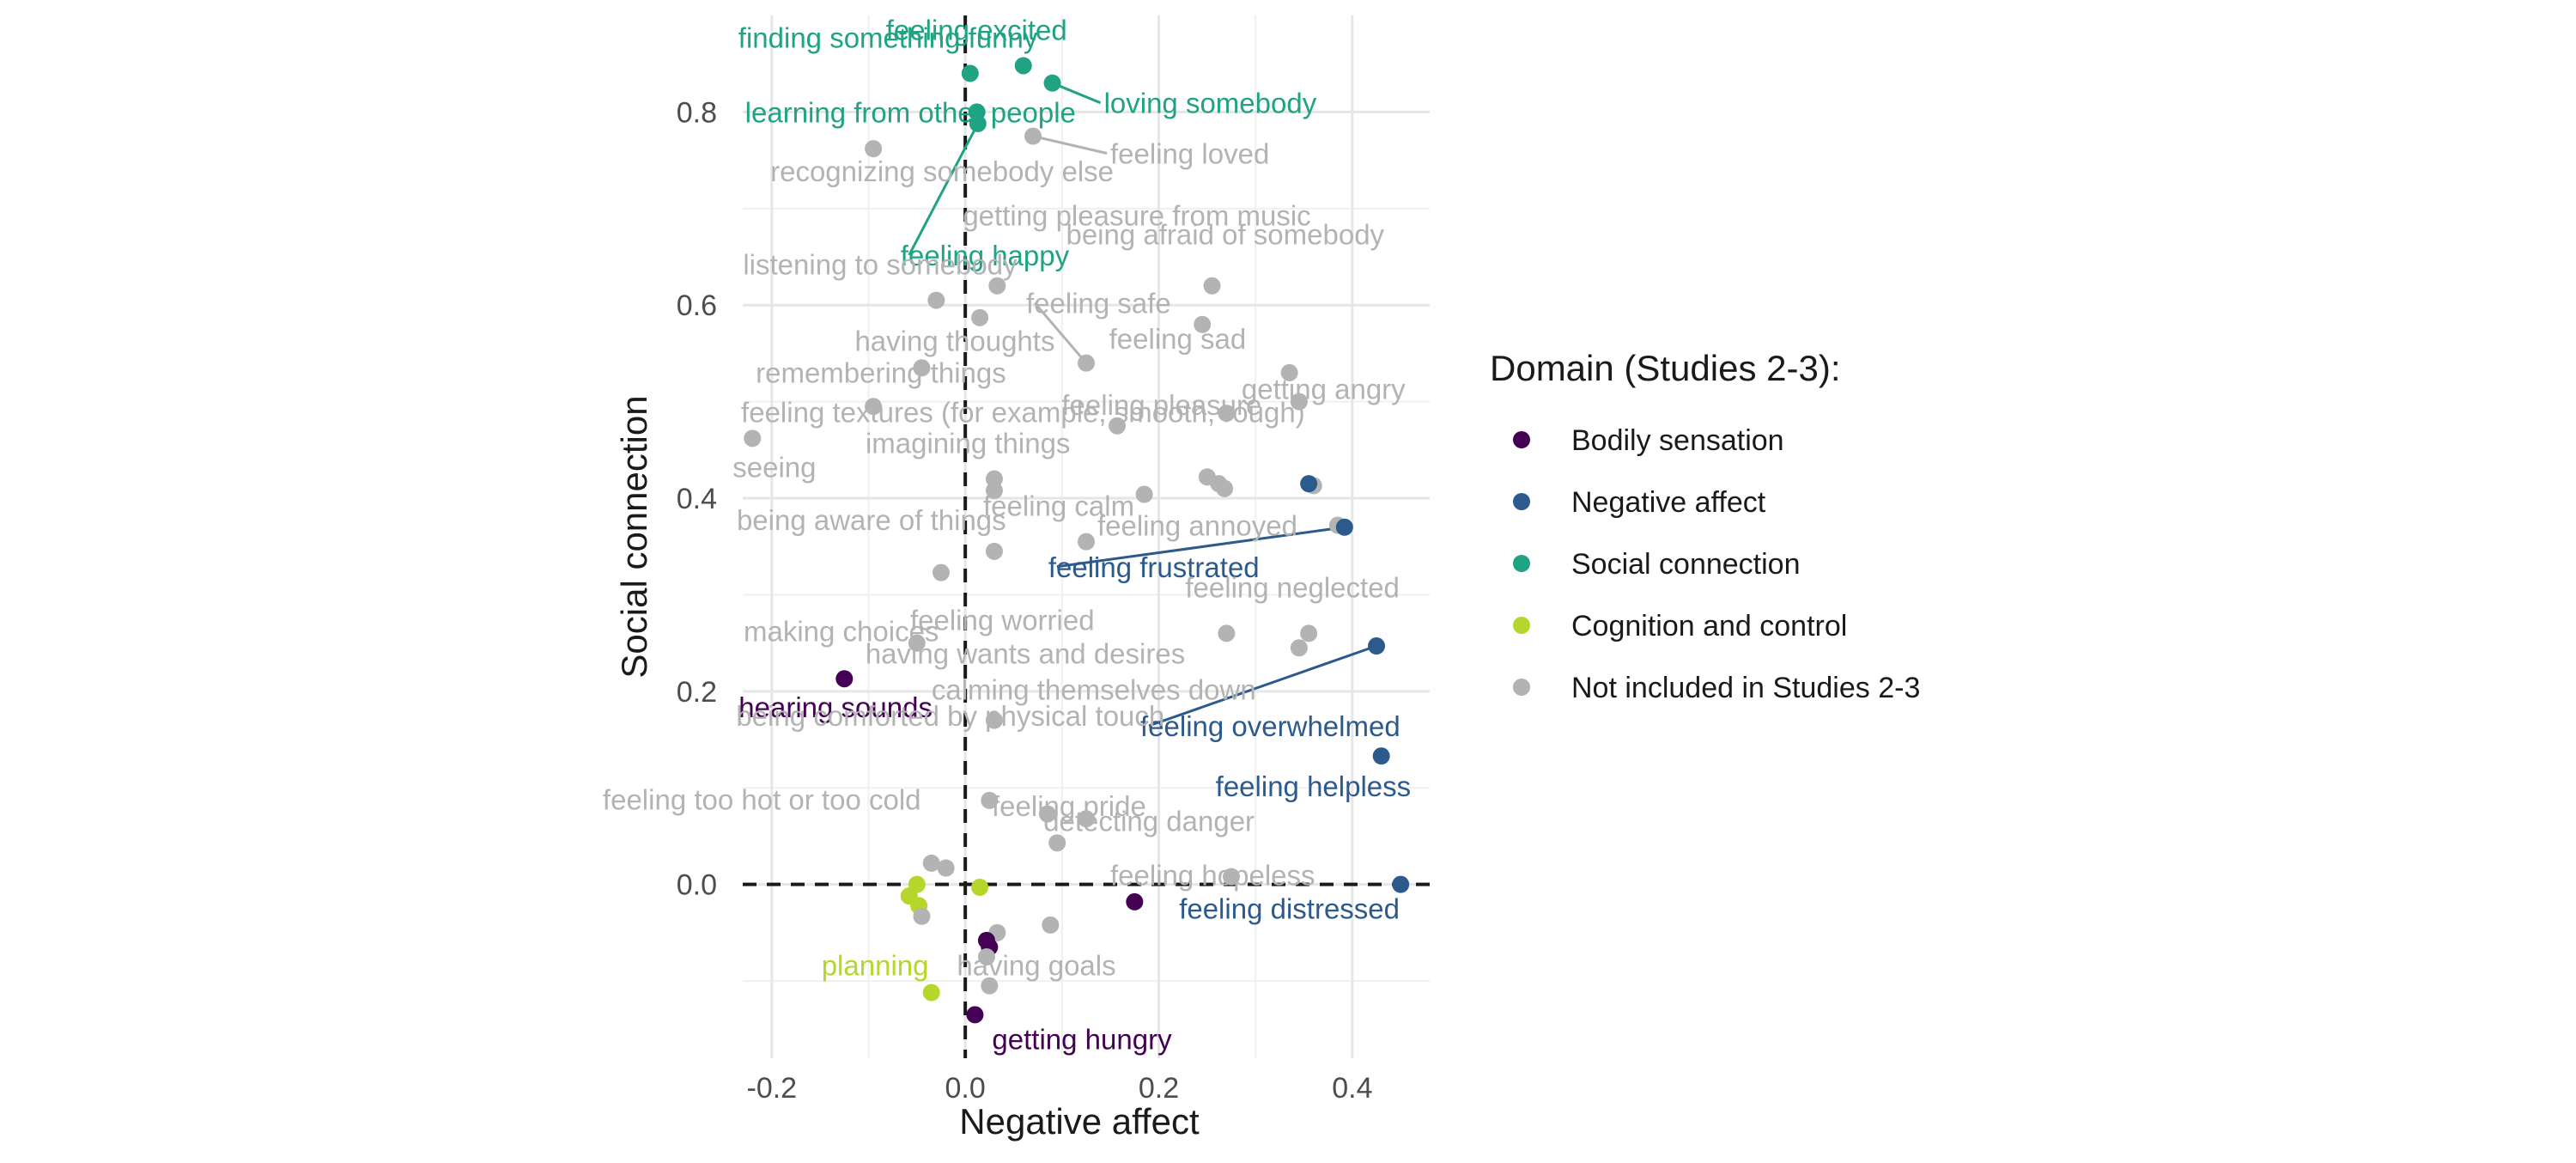 The image size is (2576, 1163). Describe the element at coordinates (774, 467) in the screenshot. I see `point-label: seeing` at that location.